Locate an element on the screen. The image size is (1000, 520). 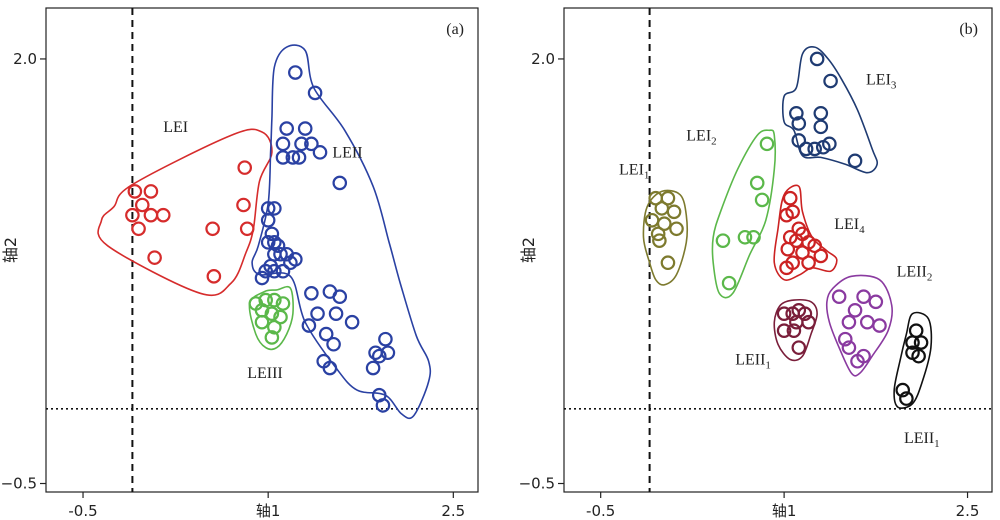
group-label: LEI4 is located at coordinates (849, 226).